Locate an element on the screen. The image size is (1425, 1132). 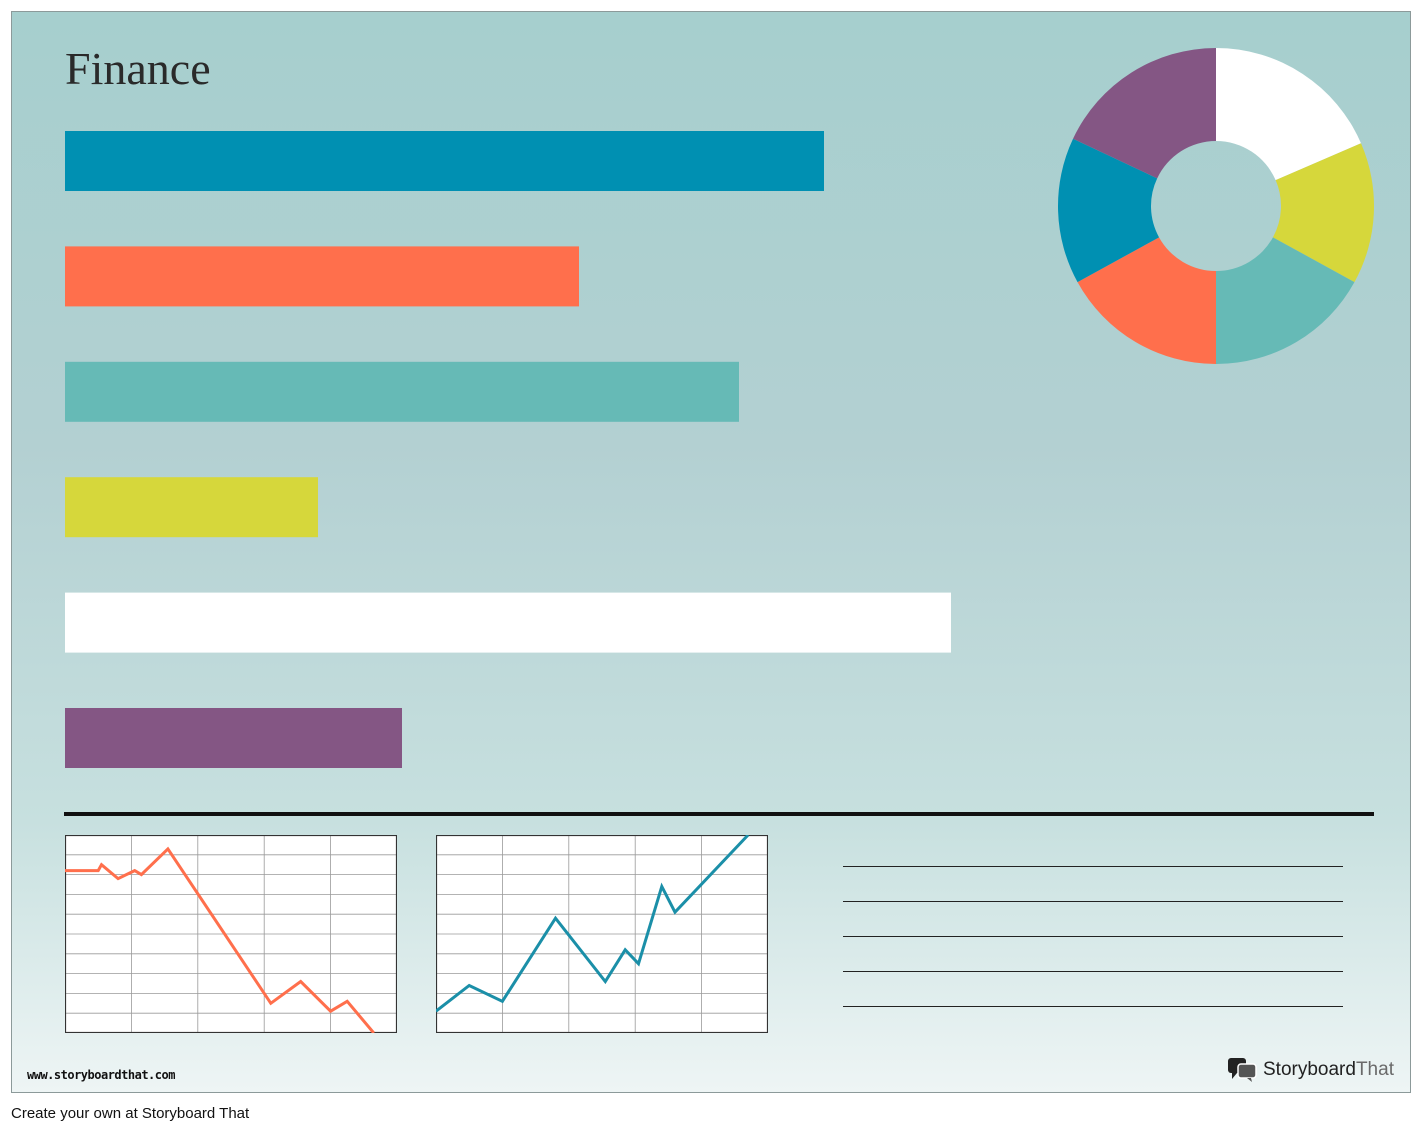
poster-title: Finance is located at coordinates (138, 68).